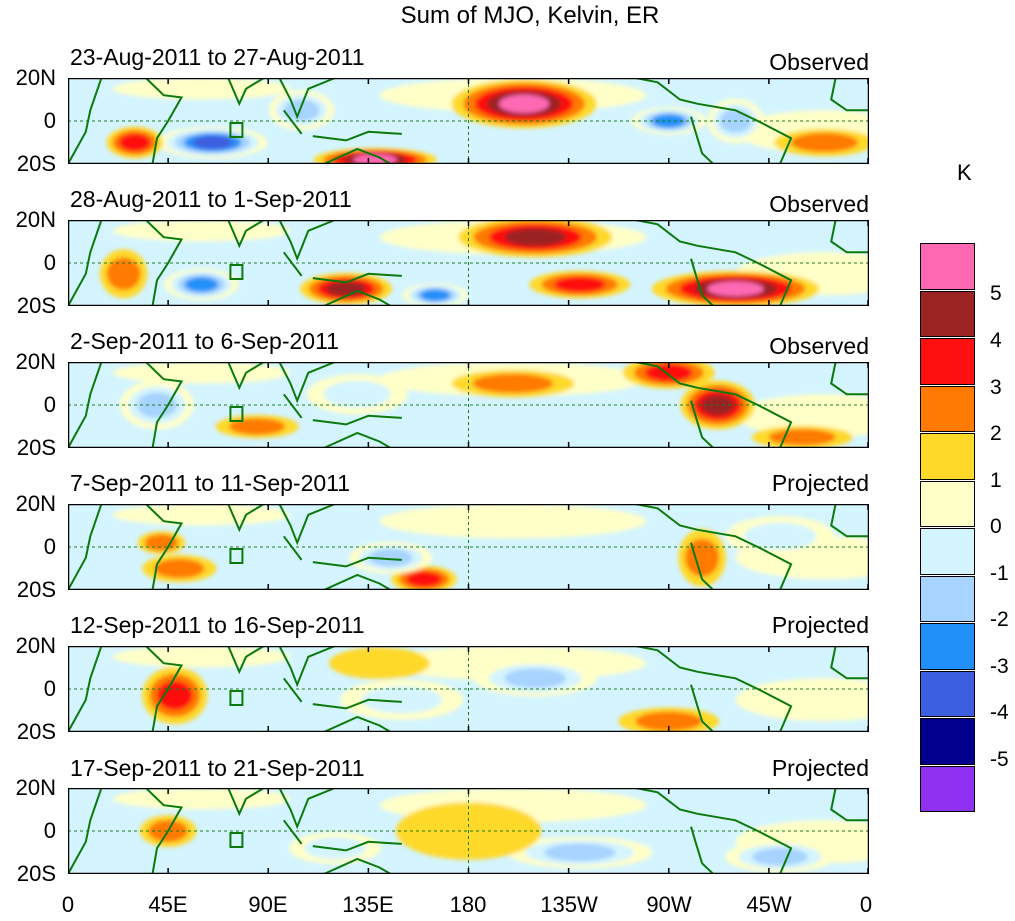  Describe the element at coordinates (210, 483) in the screenshot. I see `panel-4-date-range: 7-Sep-2011 to 11-Sep-2011` at that location.